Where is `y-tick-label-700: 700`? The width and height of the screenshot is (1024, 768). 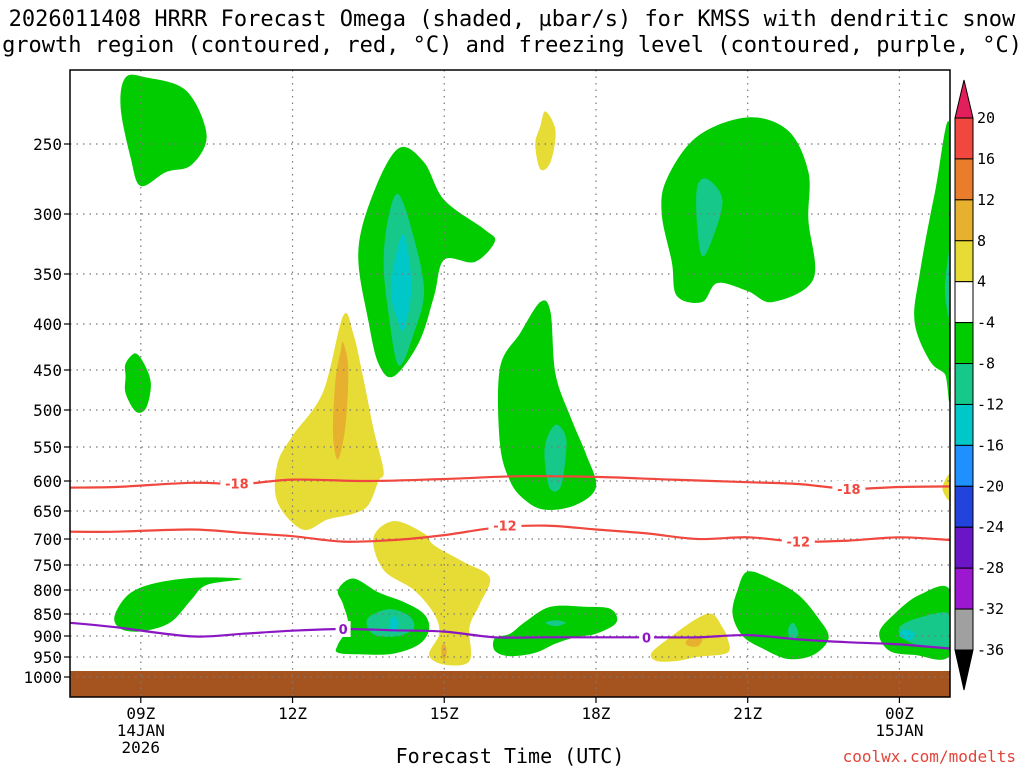 y-tick-label-700: 700 is located at coordinates (47, 539).